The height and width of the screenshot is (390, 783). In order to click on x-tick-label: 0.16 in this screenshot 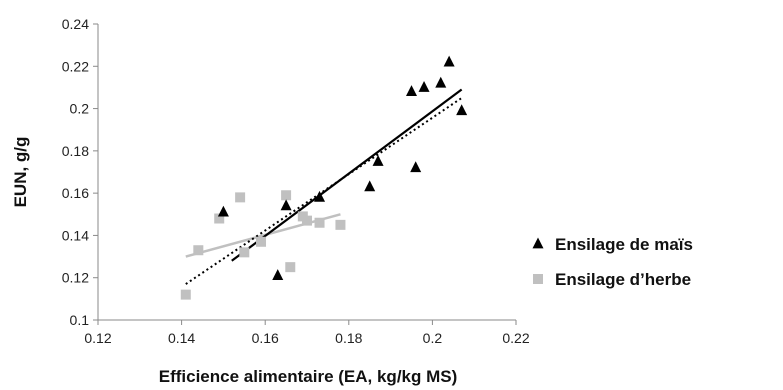, I will do `click(265, 338)`.